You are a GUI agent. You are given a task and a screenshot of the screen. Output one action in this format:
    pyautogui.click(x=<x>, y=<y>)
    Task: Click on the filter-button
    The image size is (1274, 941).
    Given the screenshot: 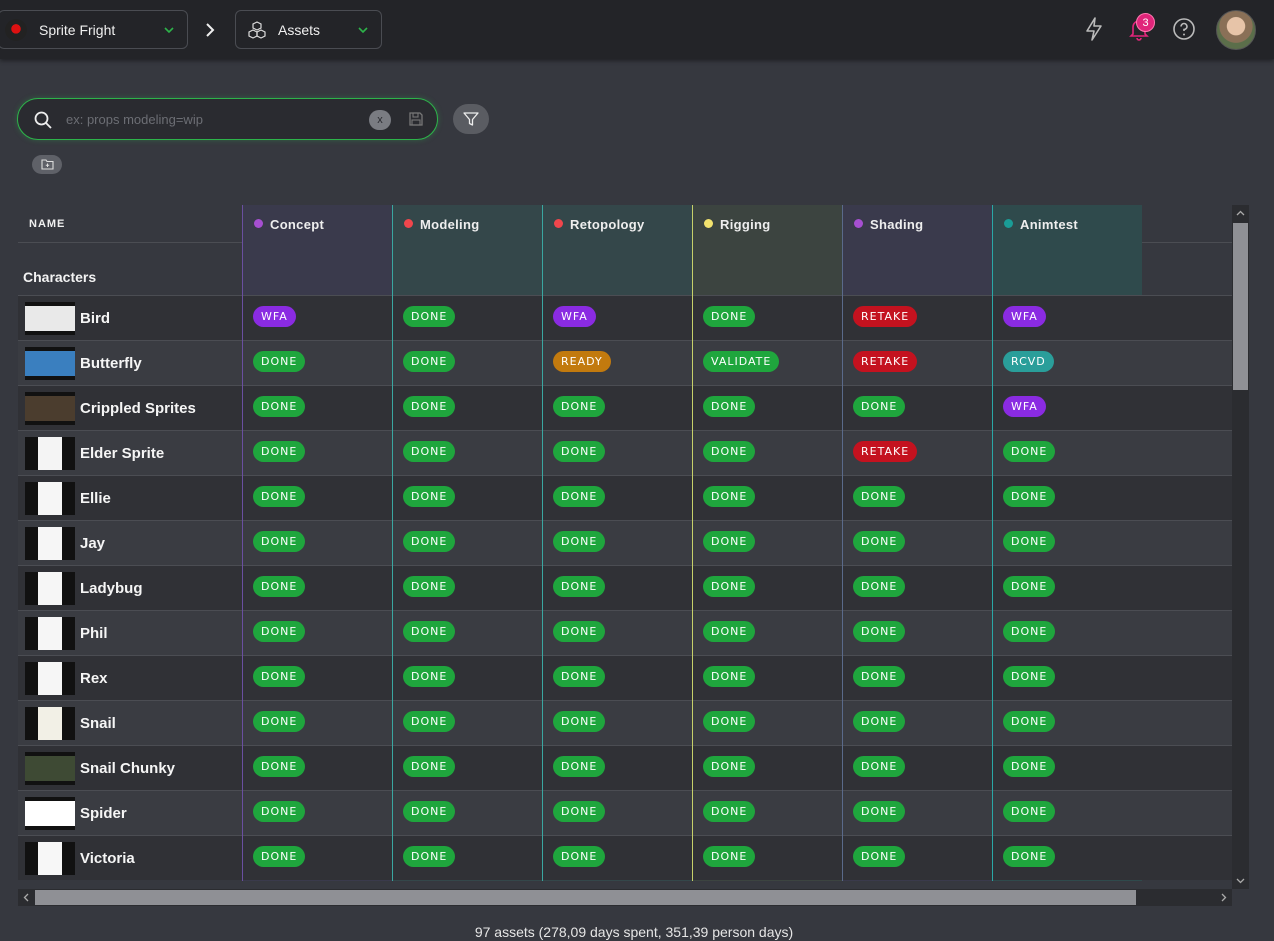 What is the action you would take?
    pyautogui.click(x=471, y=119)
    